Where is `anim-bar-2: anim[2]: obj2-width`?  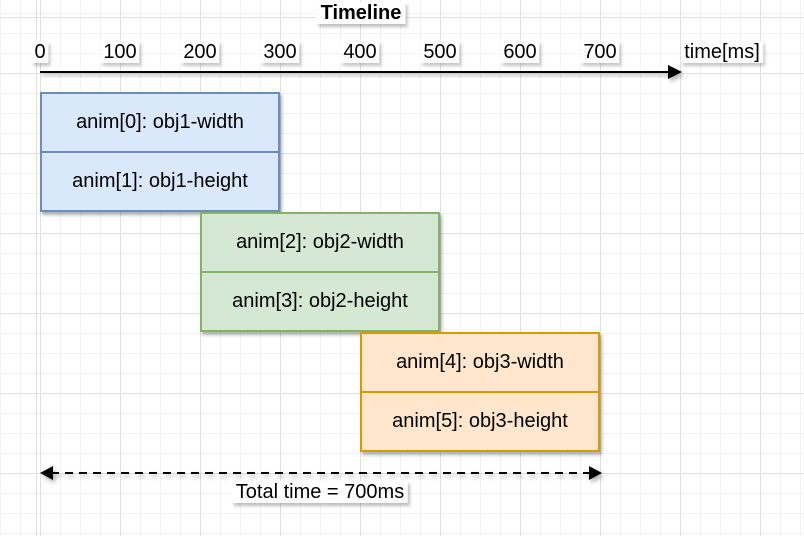
anim-bar-2: anim[2]: obj2-width is located at coordinates (320, 242).